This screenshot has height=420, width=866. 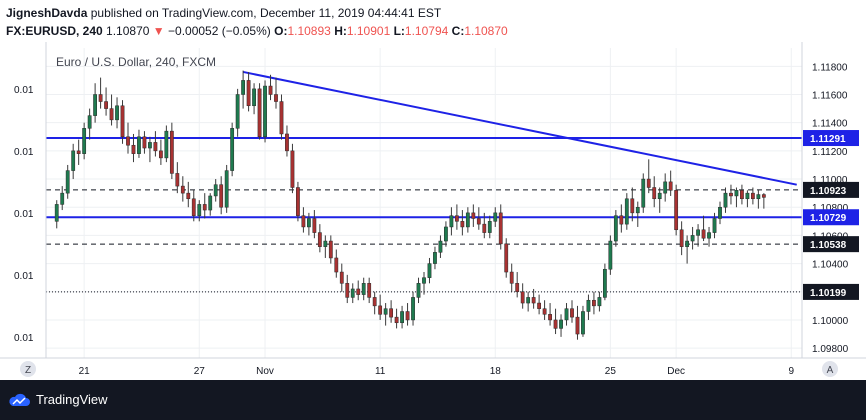 What do you see at coordinates (830, 349) in the screenshot?
I see `price-tick-label: 1.09800` at bounding box center [830, 349].